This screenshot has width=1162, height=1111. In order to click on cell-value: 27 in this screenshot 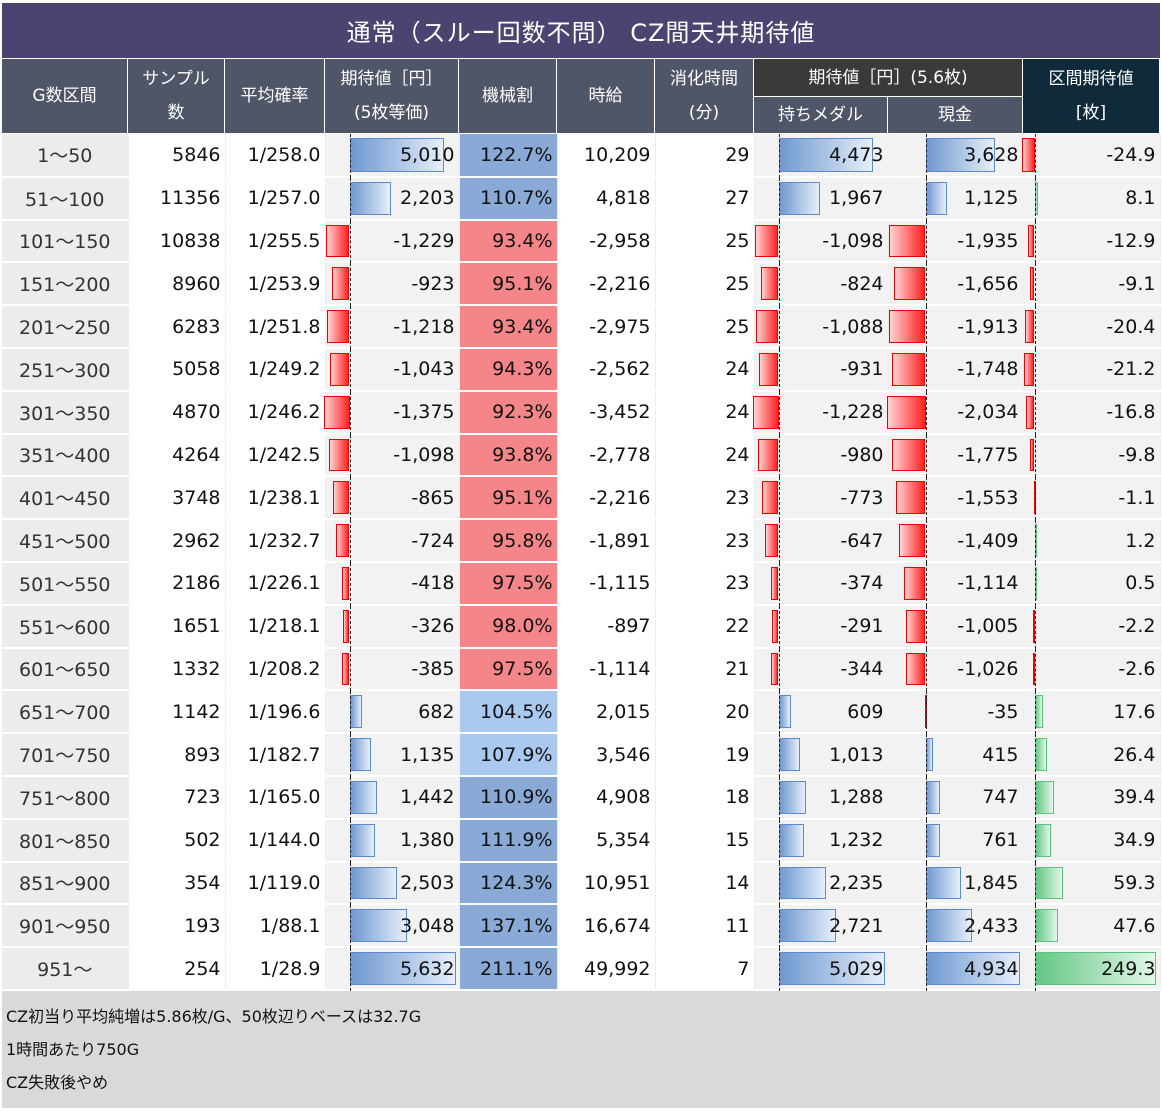, I will do `click(737, 198)`.